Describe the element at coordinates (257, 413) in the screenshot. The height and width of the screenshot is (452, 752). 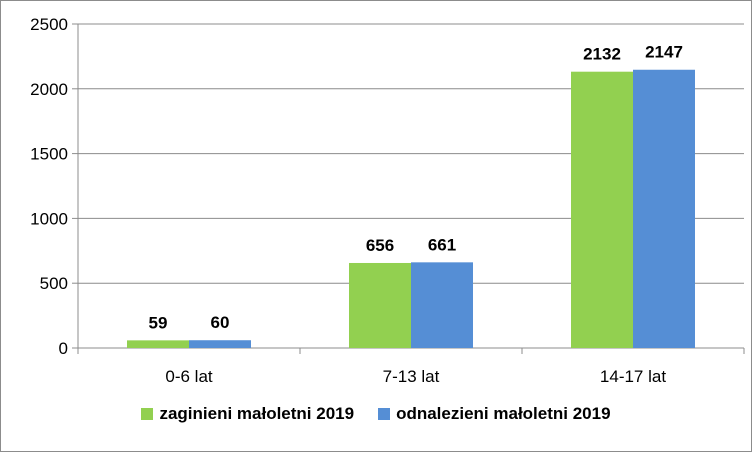
I see `legend-label-series-1: zaginieni małoletni 2019` at that location.